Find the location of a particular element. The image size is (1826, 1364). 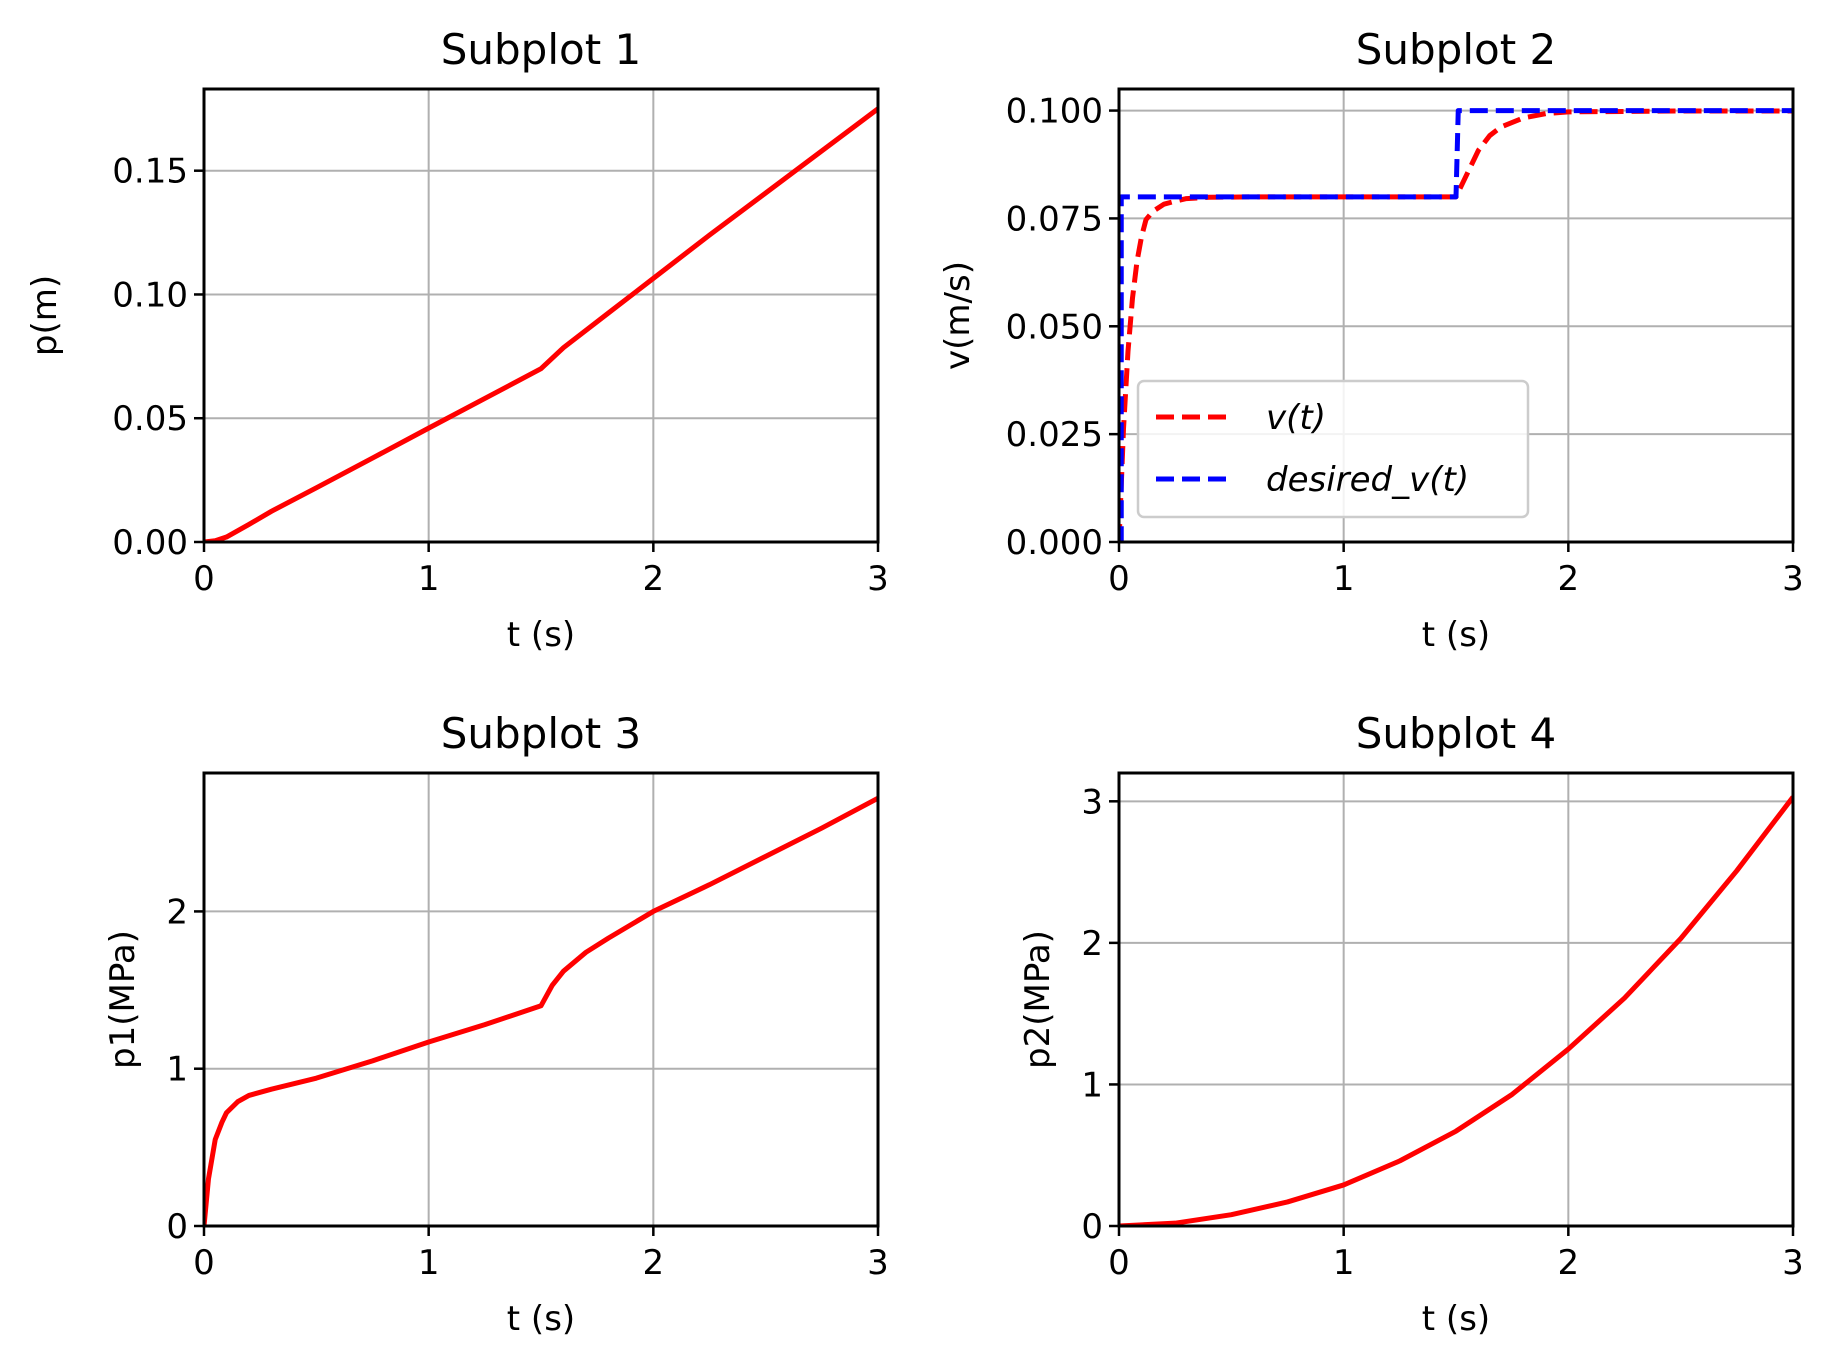

legend-label: v(t) is located at coordinates (1296, 418).